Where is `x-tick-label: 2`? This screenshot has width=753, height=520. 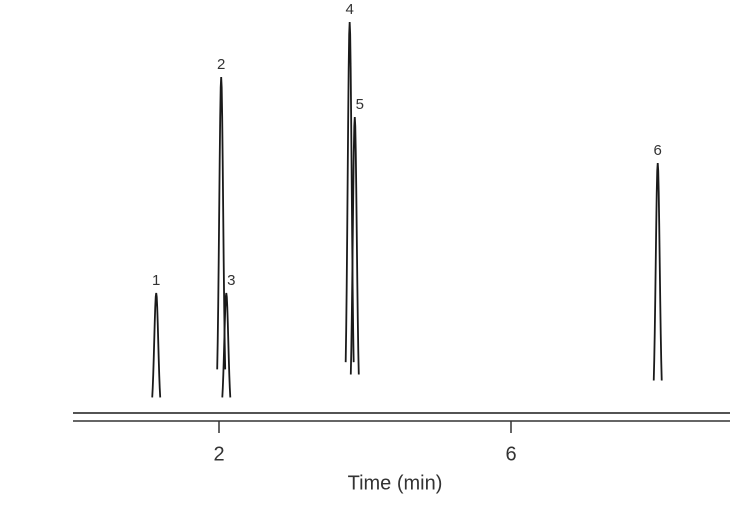 x-tick-label: 2 is located at coordinates (218, 454).